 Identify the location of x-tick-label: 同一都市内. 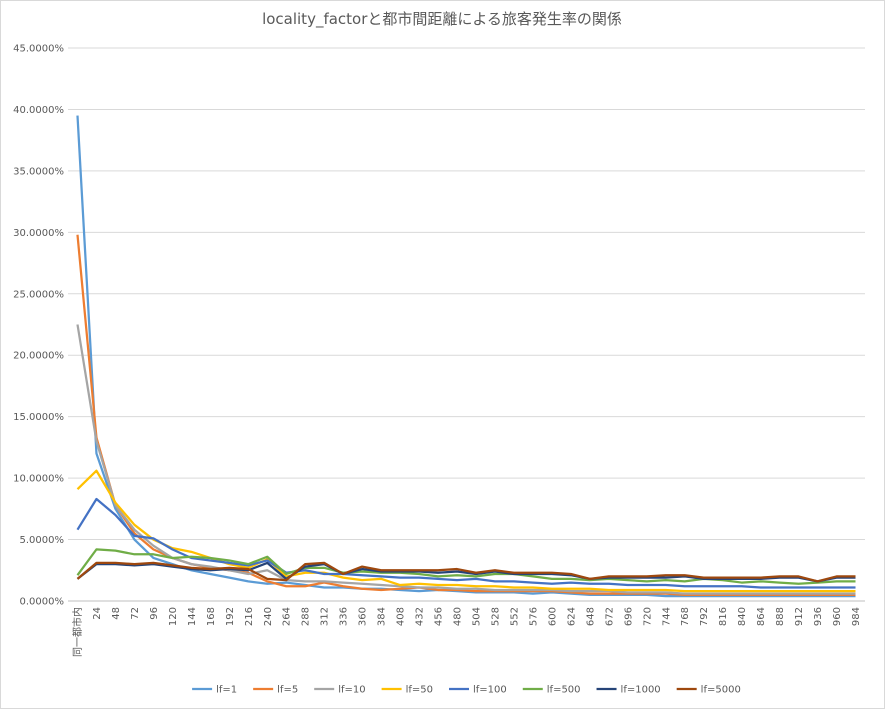
(77, 632).